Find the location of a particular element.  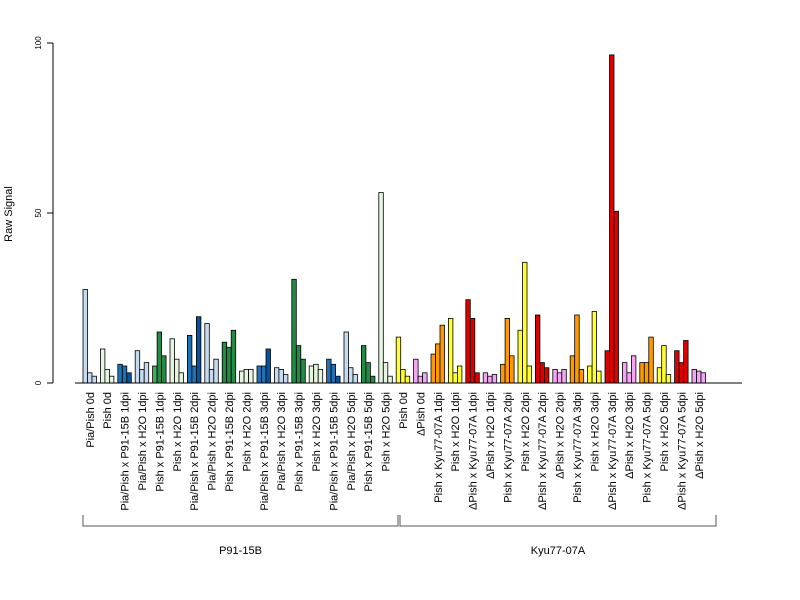

x-tick-label: Pish x Kyu77-07A 1dpi is located at coordinates (439, 447).